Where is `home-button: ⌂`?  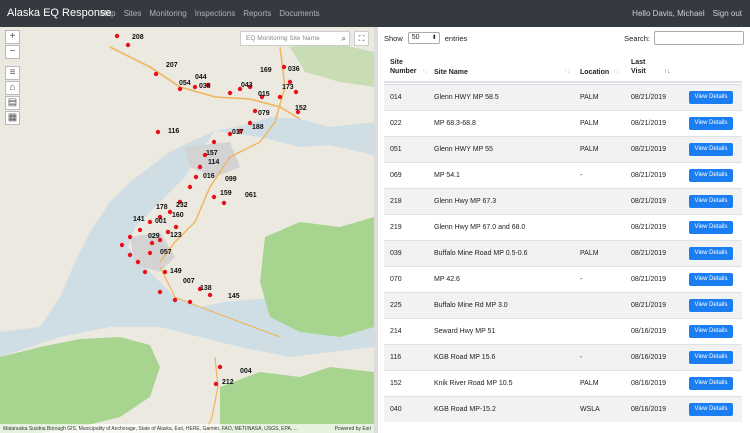 home-button: ⌂ is located at coordinates (12, 88).